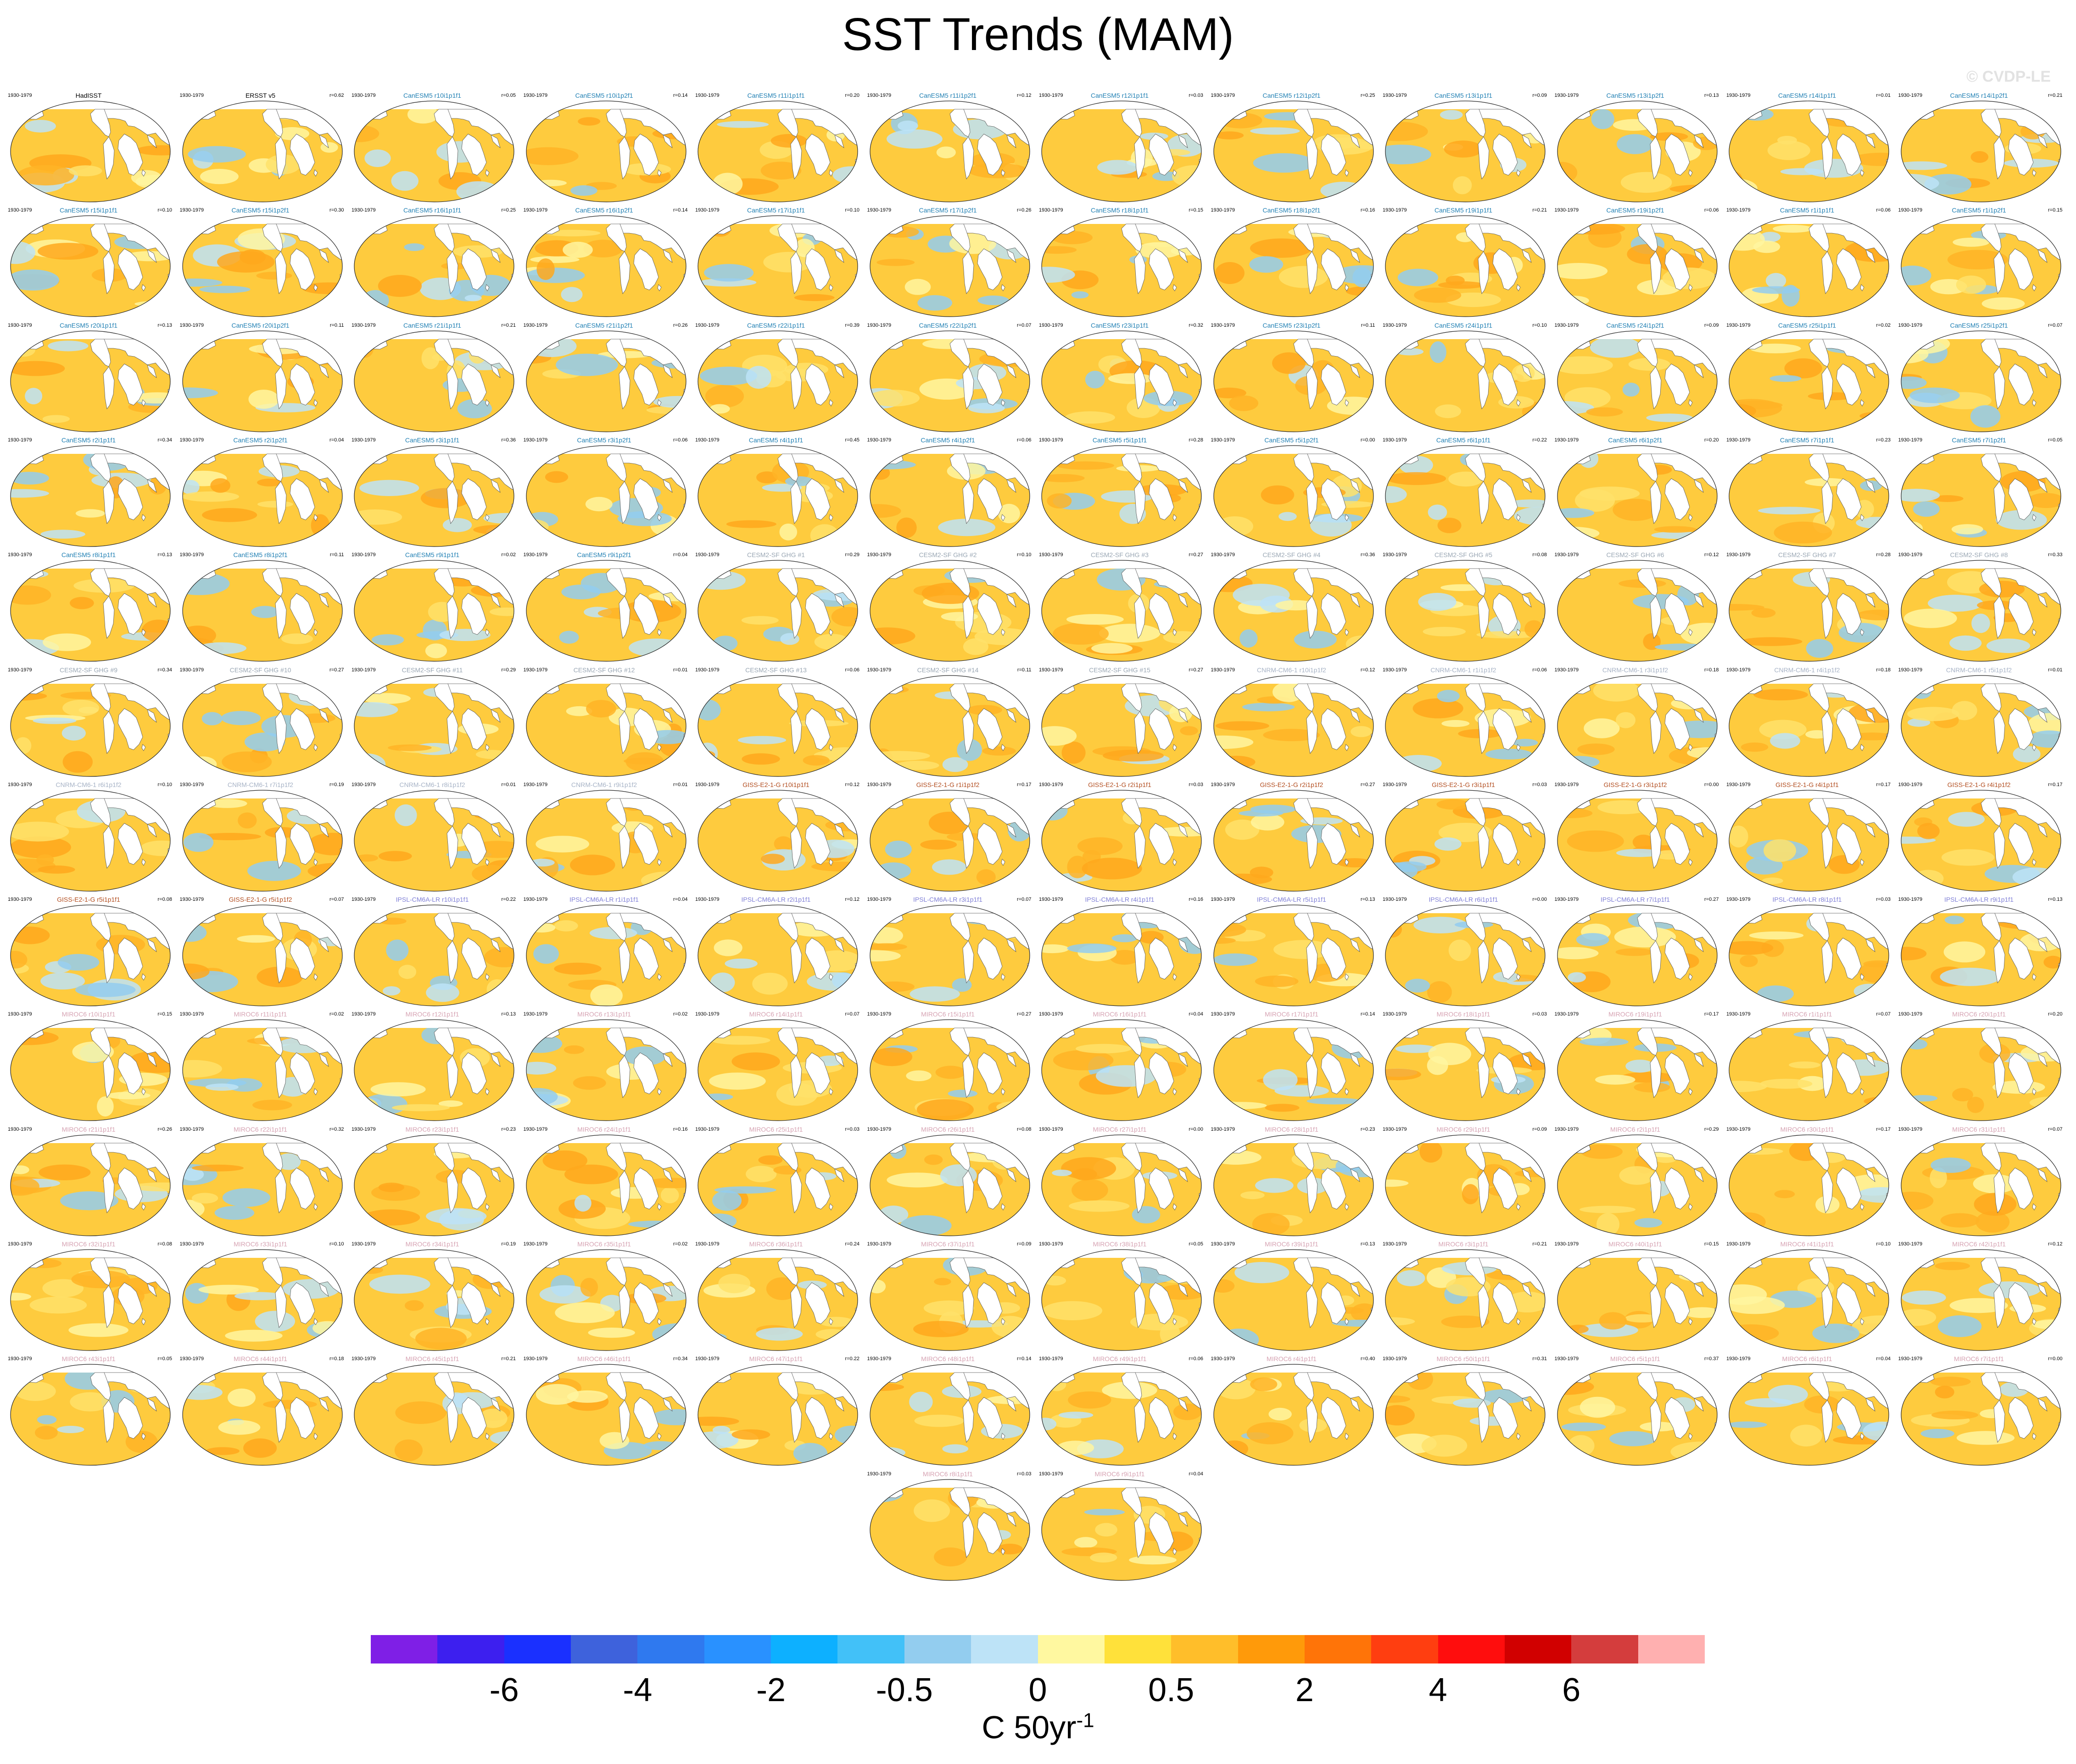 The width and height of the screenshot is (2076, 1764). I want to click on panel-correlation: r=0.32, so click(336, 1129).